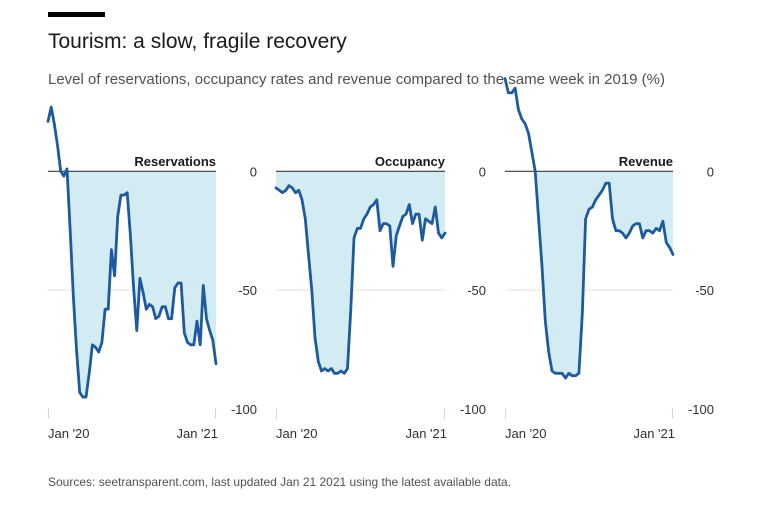 The width and height of the screenshot is (758, 506). Describe the element at coordinates (197, 41) in the screenshot. I see `chart-title: Tourism: a slow, fragile recovery` at that location.